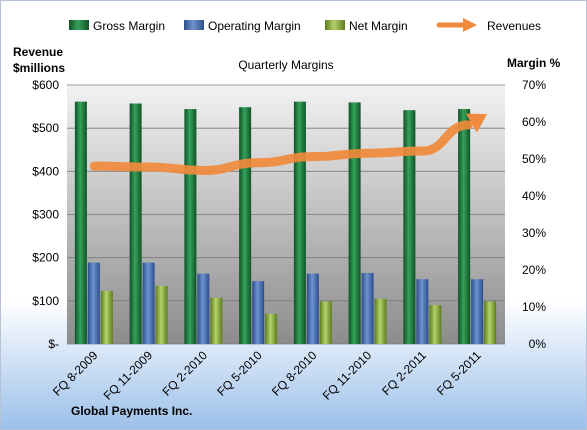 The width and height of the screenshot is (587, 430). I want to click on legend-label-operating-margin: Operating Margin, so click(254, 26).